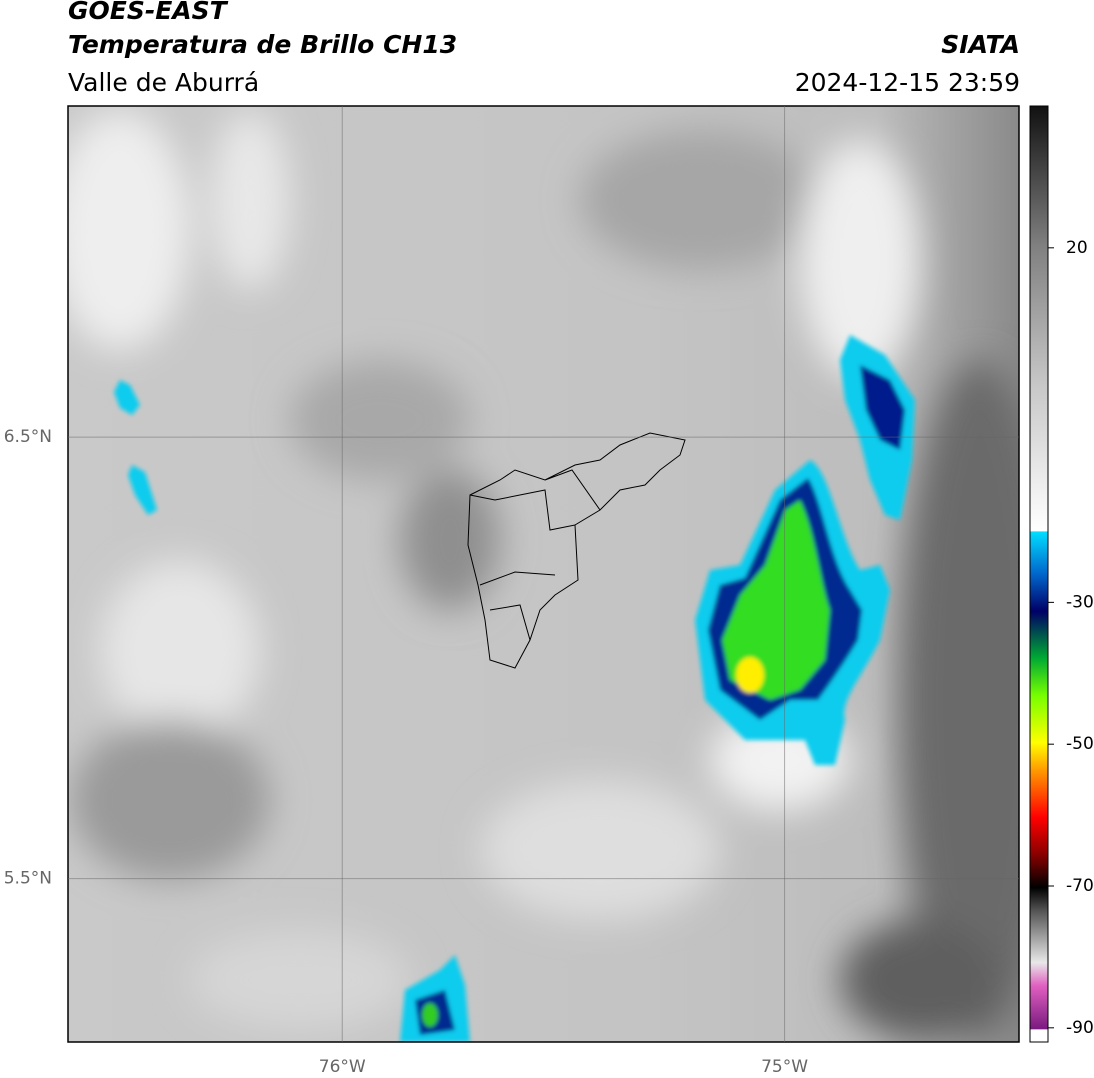 The height and width of the screenshot is (1078, 1094). I want to click on y-tick-label: 6.5°N, so click(28, 437).